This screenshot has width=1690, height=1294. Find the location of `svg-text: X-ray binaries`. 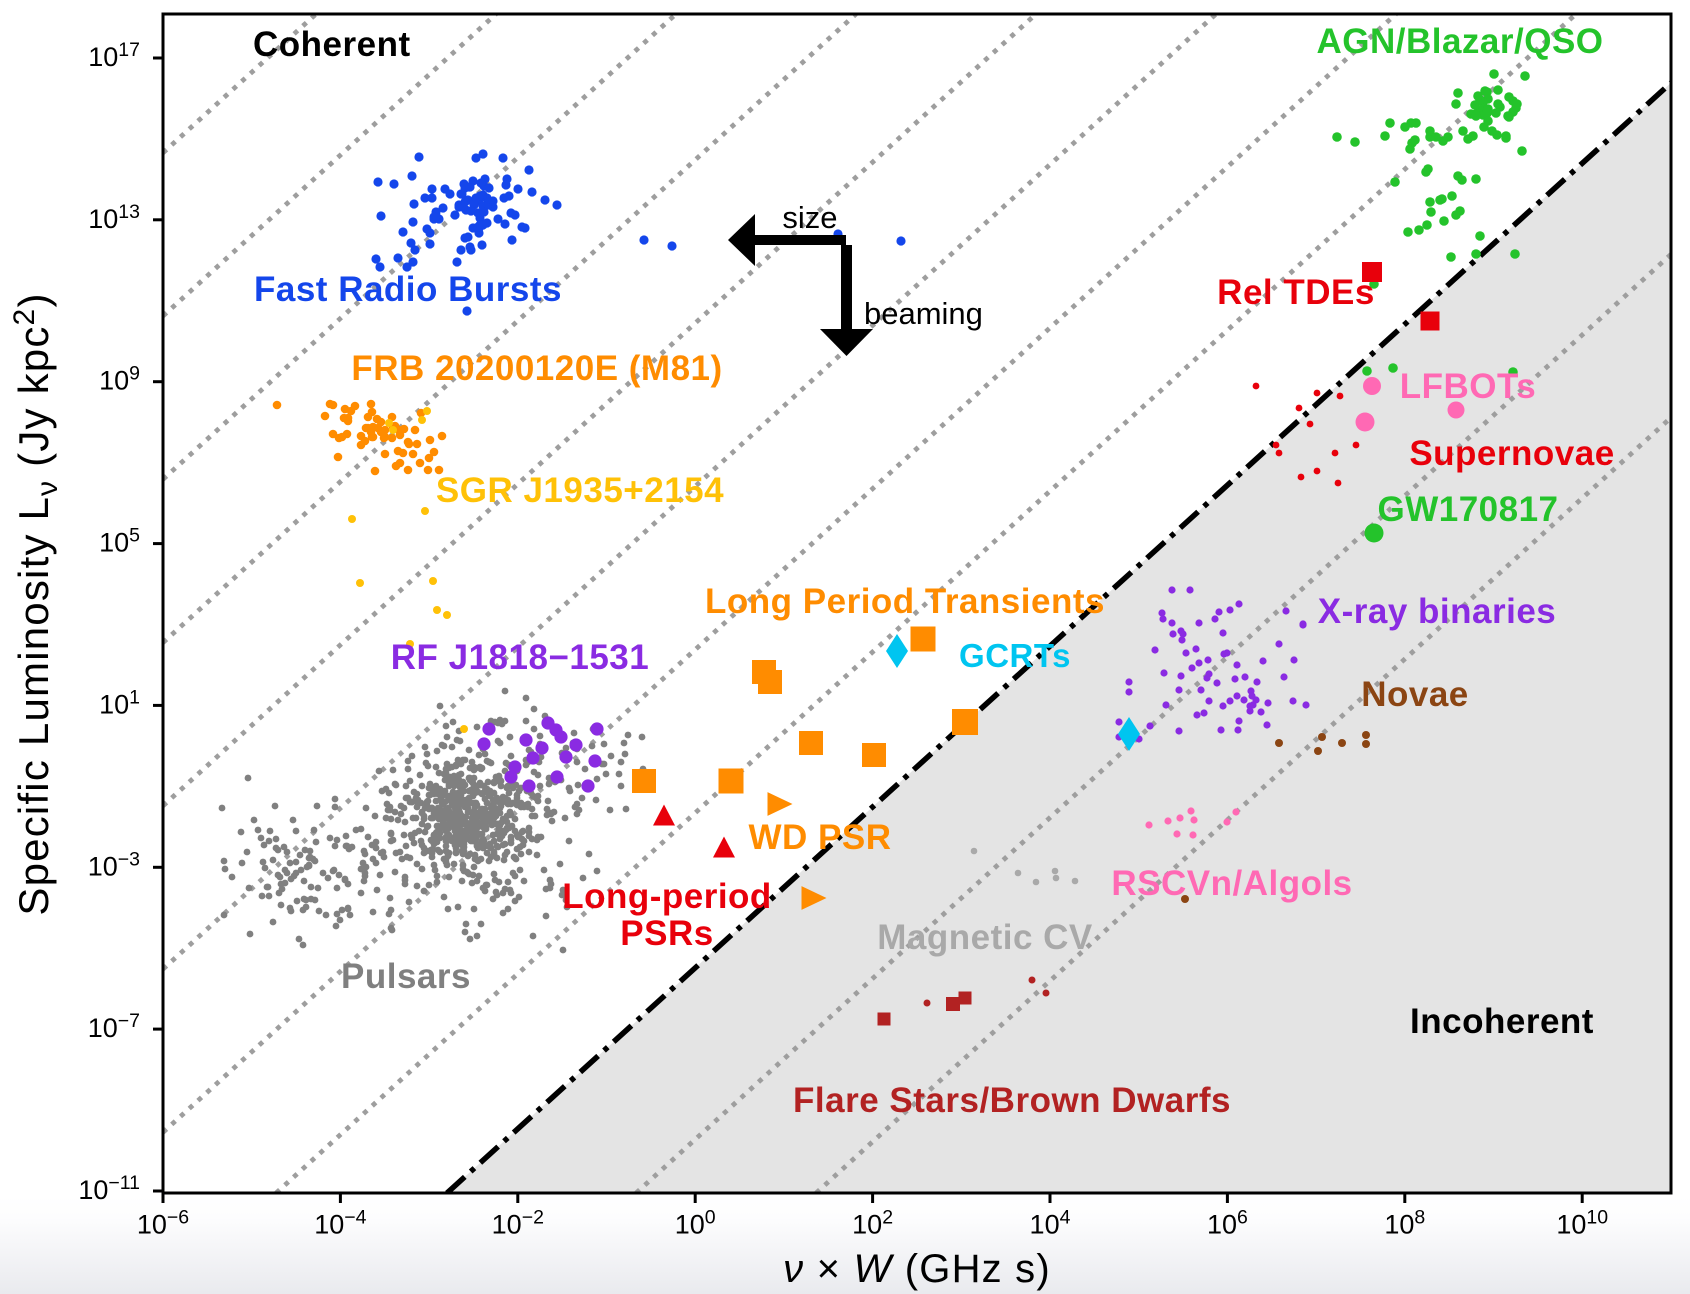

svg-text: X-ray binaries is located at coordinates (1437, 611).